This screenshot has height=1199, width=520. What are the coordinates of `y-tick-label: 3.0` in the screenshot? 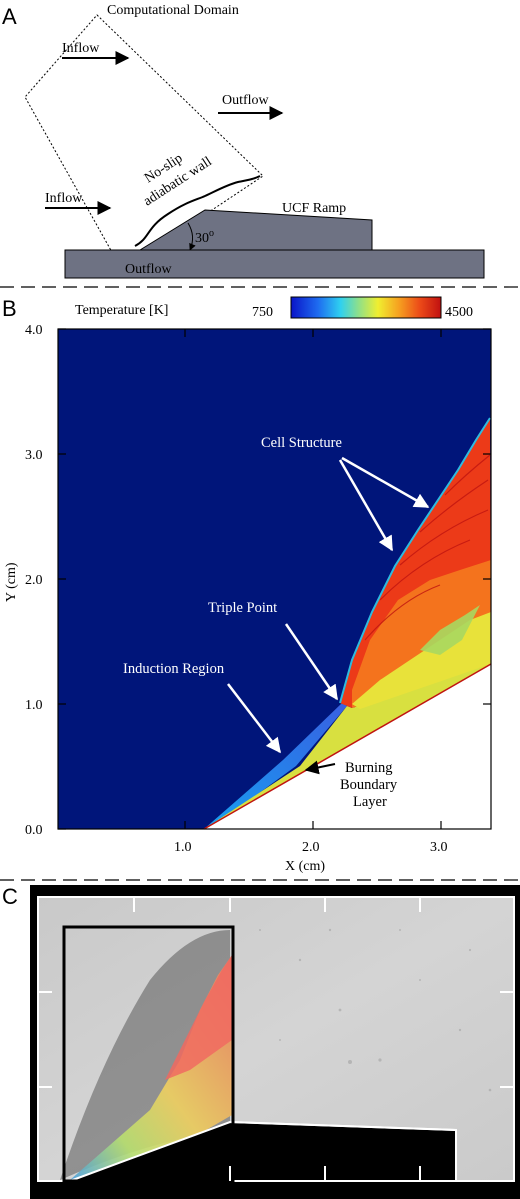 It's located at (34, 455).